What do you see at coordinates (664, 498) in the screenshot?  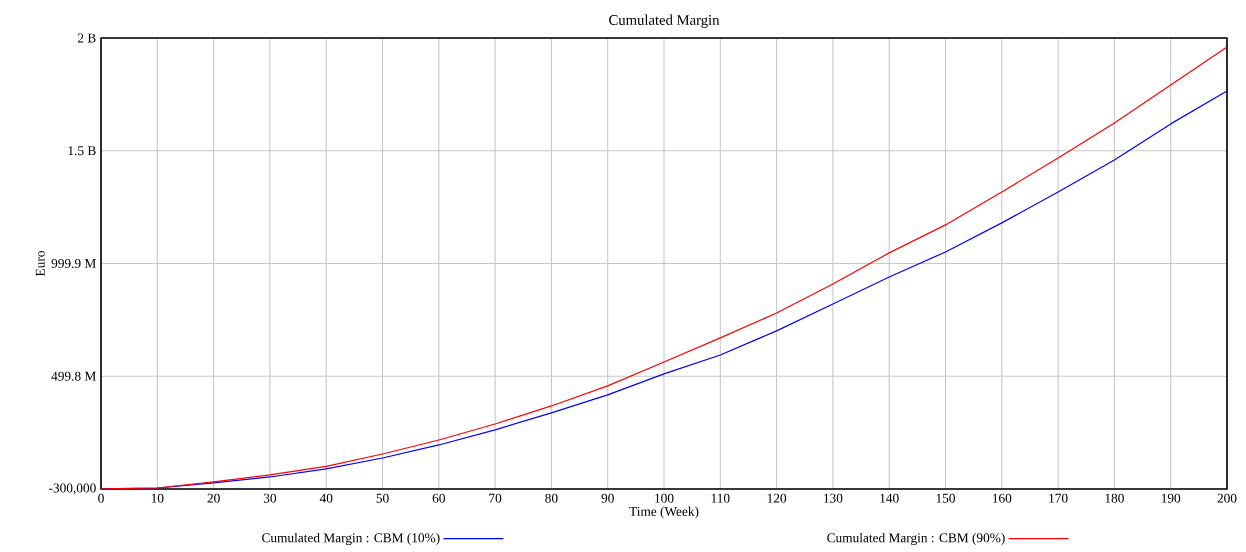 I see `x-tick-label: 100` at bounding box center [664, 498].